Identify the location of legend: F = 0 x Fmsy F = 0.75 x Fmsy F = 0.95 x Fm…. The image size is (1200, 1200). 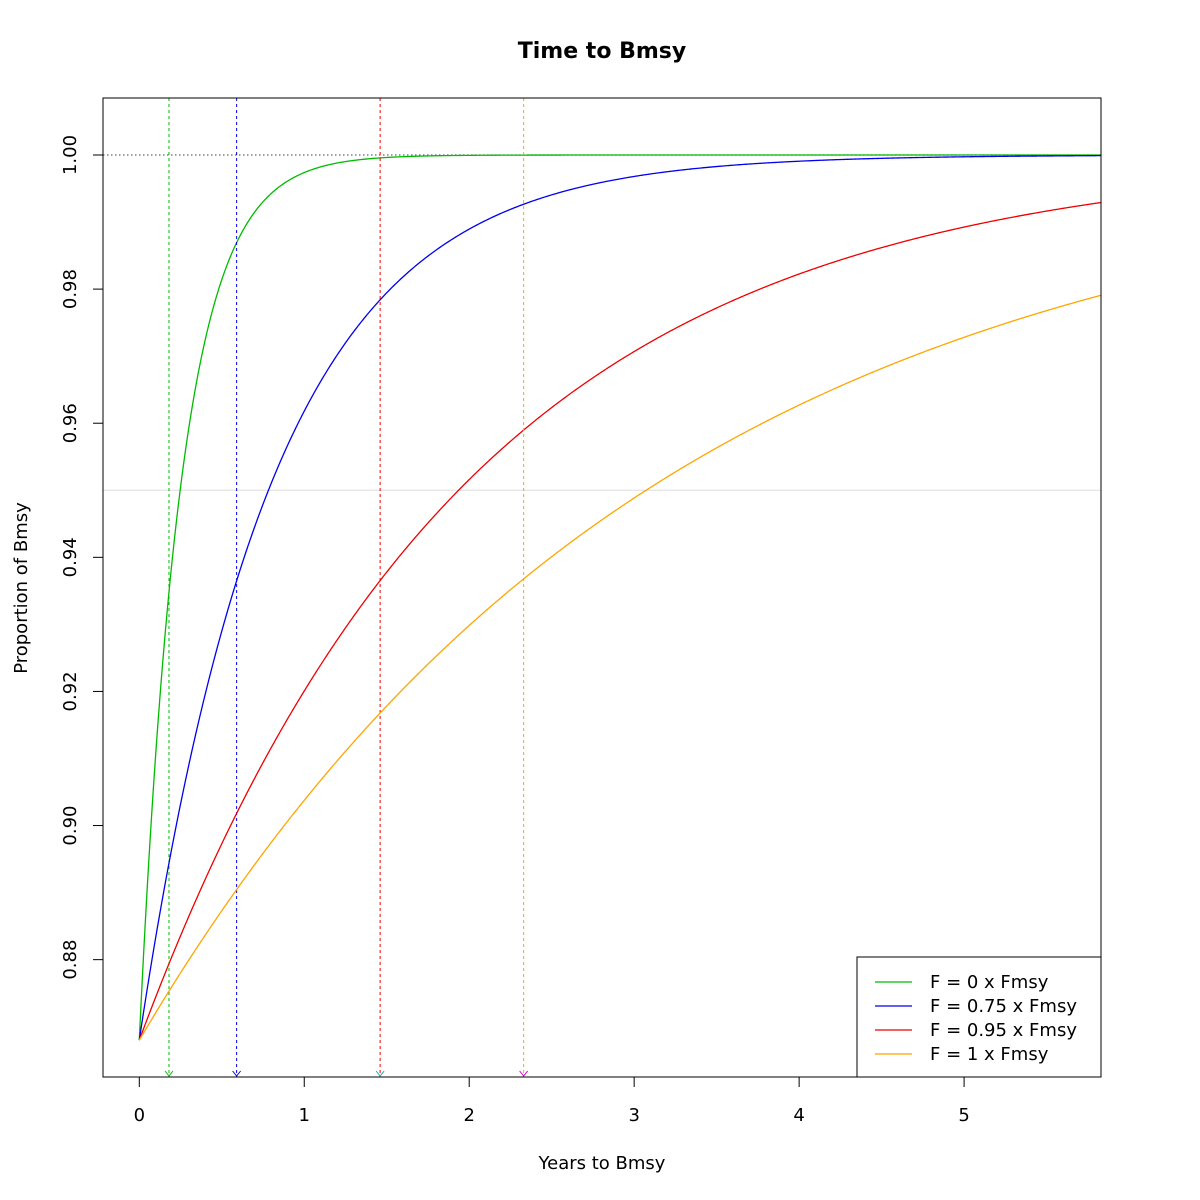
(979, 1017).